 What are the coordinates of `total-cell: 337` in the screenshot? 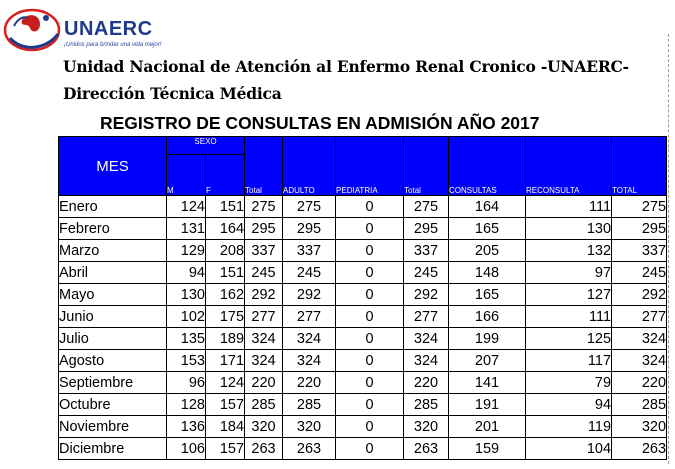 It's located at (264, 250).